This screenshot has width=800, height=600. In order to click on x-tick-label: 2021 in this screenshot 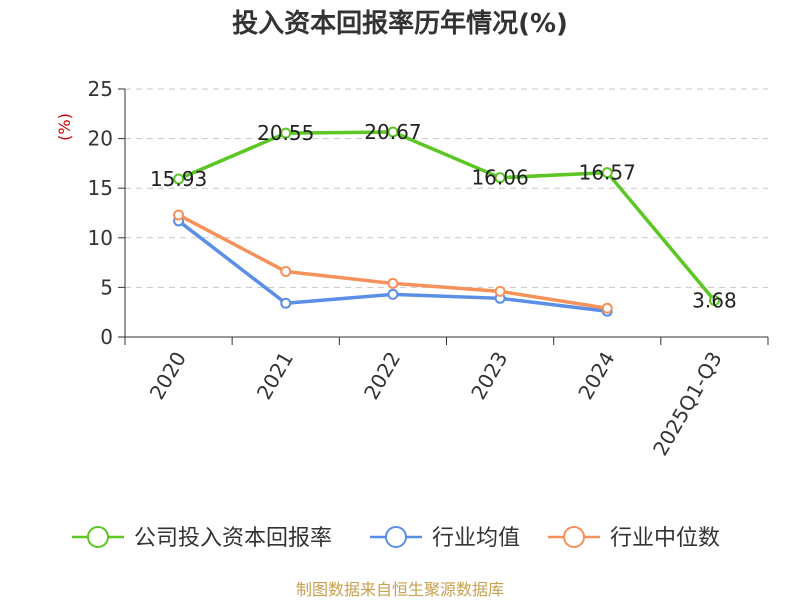, I will do `click(275, 376)`.